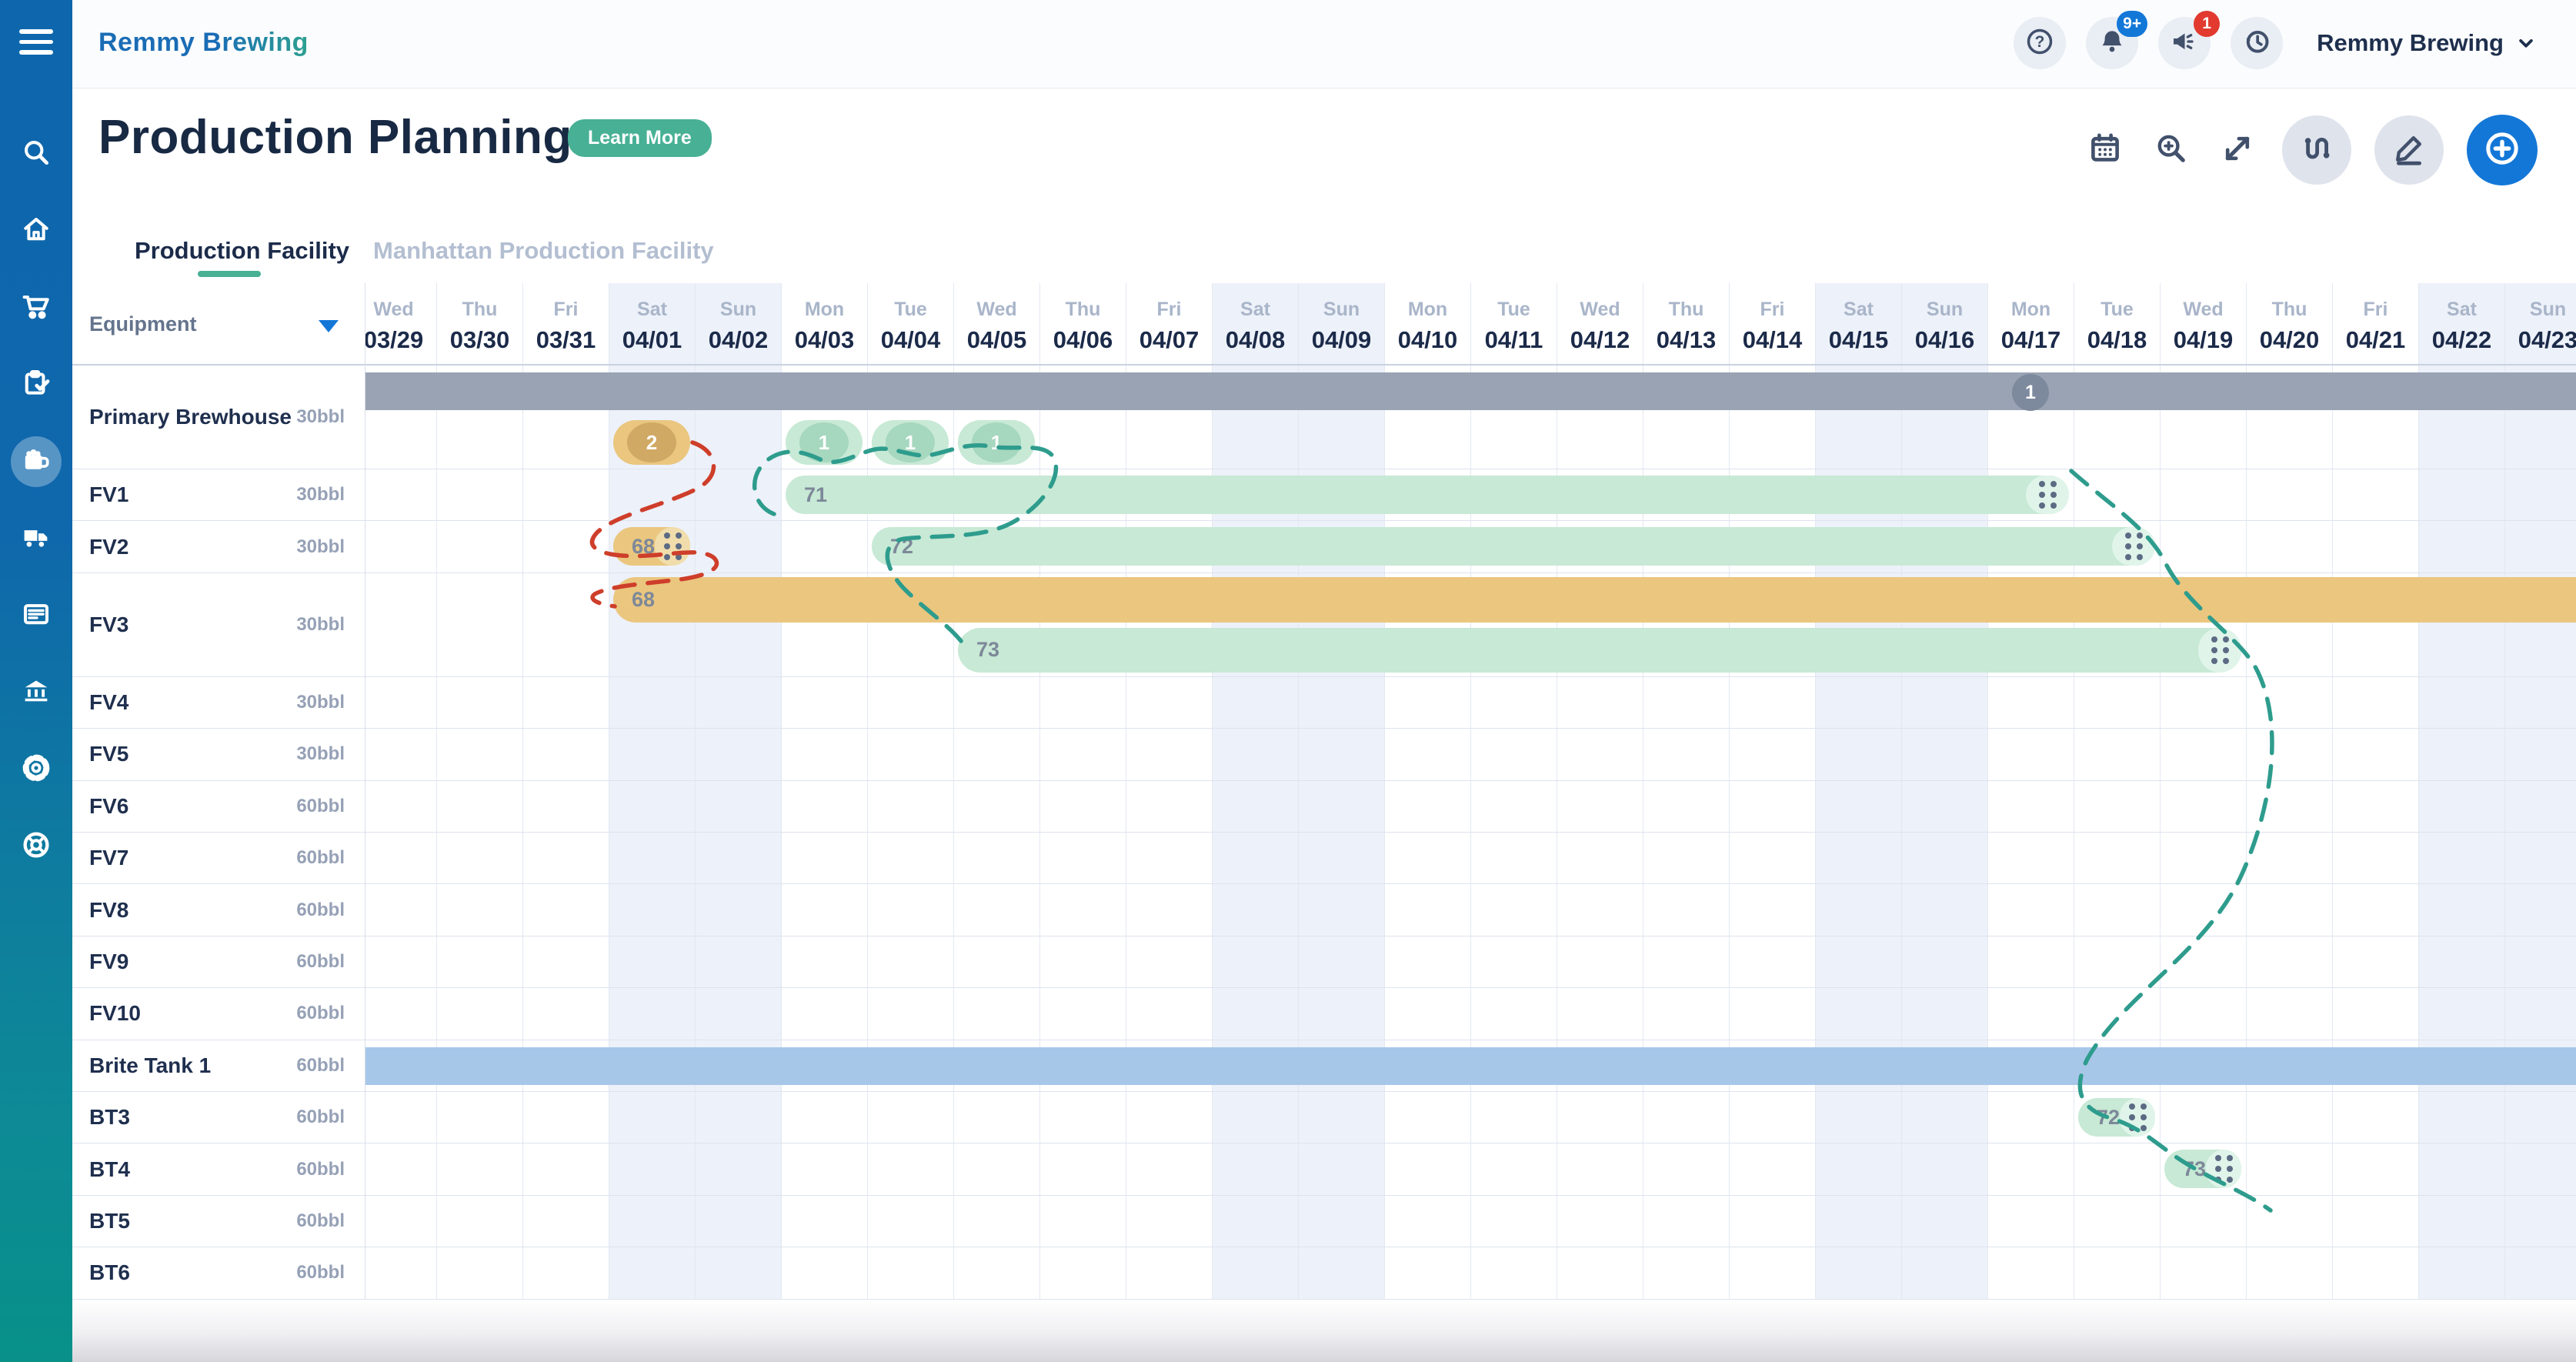 Image resolution: width=2576 pixels, height=1362 pixels. What do you see at coordinates (109, 909) in the screenshot?
I see `equipment-name: FV8` at bounding box center [109, 909].